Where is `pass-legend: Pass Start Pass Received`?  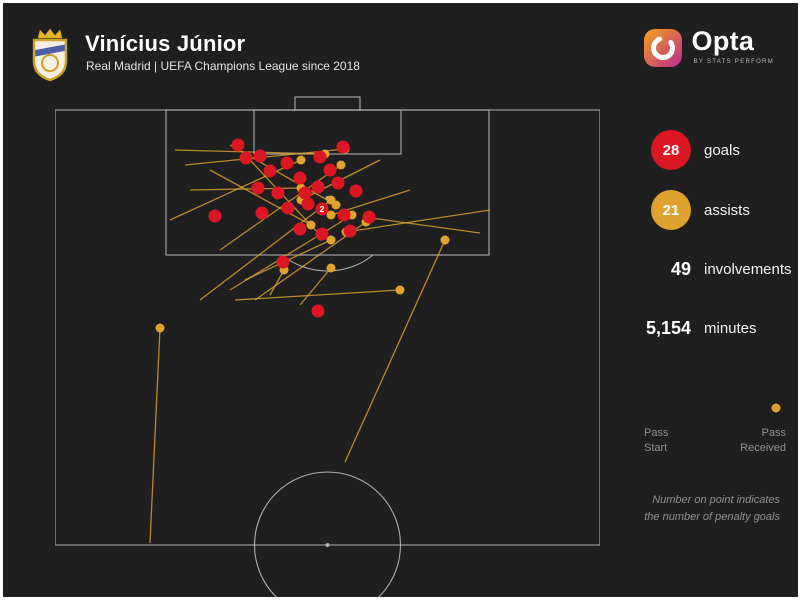
pass-legend: Pass Start Pass Received is located at coordinates (715, 428).